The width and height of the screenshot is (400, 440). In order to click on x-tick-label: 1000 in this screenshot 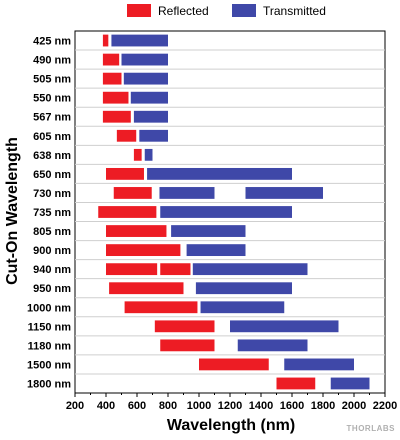, I will do `click(199, 406)`.